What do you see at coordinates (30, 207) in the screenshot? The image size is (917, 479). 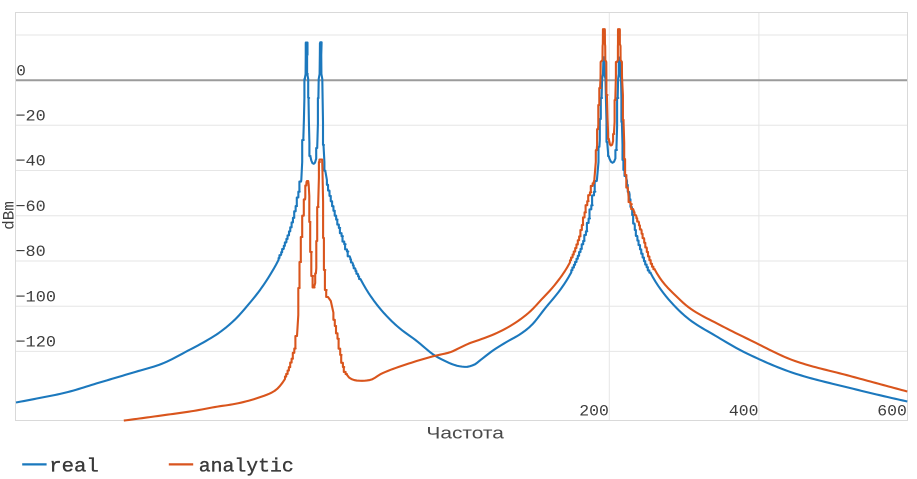 I see `svg-text: −60` at bounding box center [30, 207].